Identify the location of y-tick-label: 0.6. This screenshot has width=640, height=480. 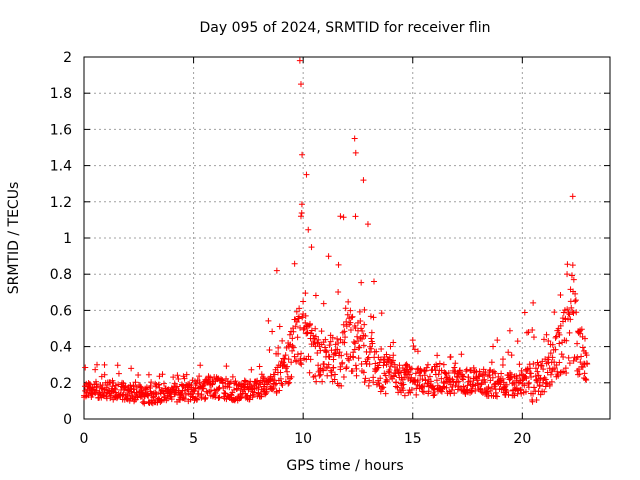
(61, 311).